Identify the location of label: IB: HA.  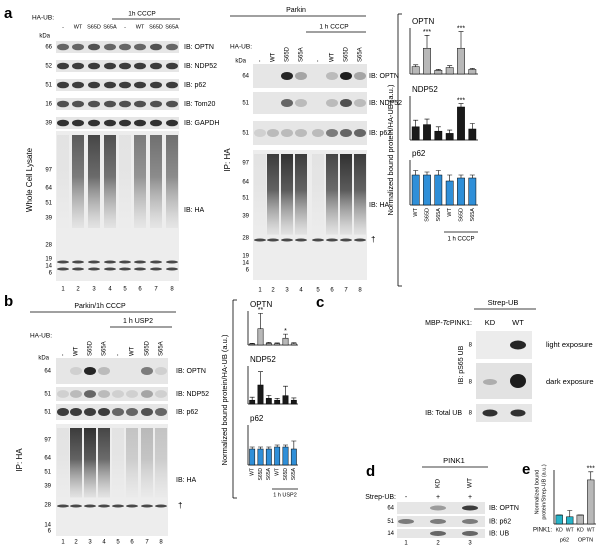
(194, 210).